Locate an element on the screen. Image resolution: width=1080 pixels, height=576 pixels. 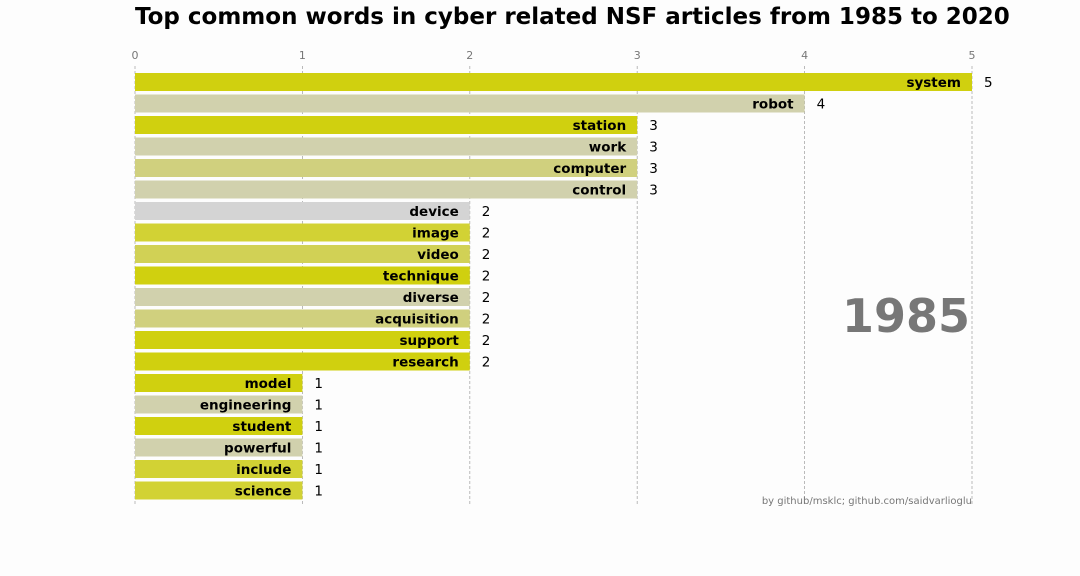
bar-label: support is located at coordinates (429, 341).